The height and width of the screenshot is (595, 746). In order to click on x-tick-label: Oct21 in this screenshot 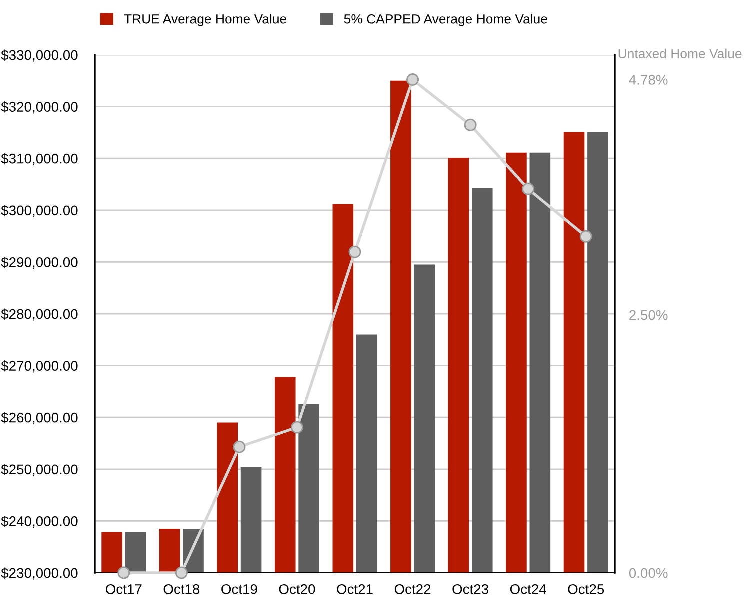, I will do `click(355, 589)`.